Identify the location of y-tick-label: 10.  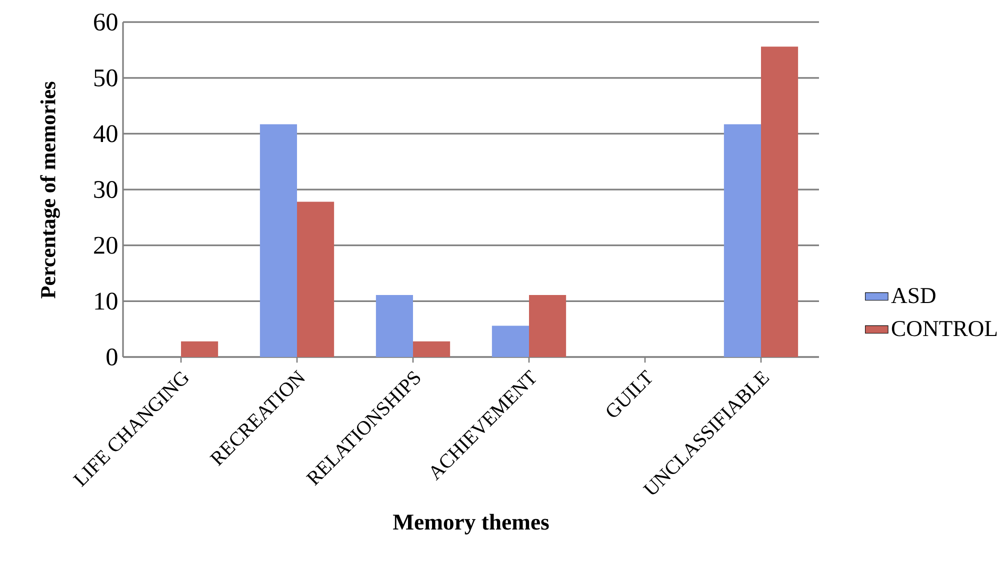
(106, 301).